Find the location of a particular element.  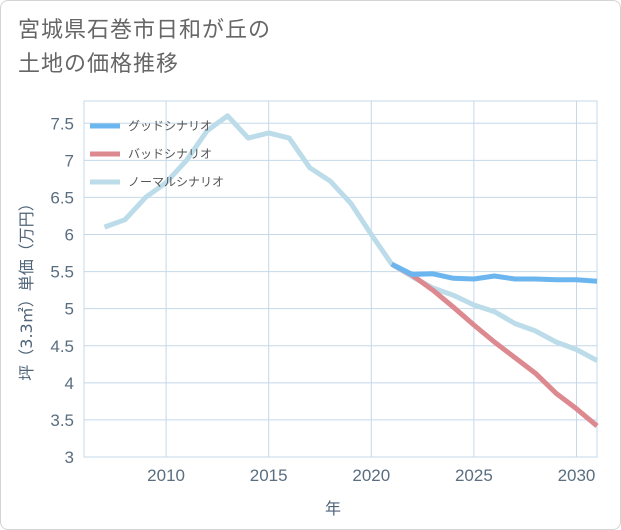

x-tick-label: 2020 is located at coordinates (371, 475).